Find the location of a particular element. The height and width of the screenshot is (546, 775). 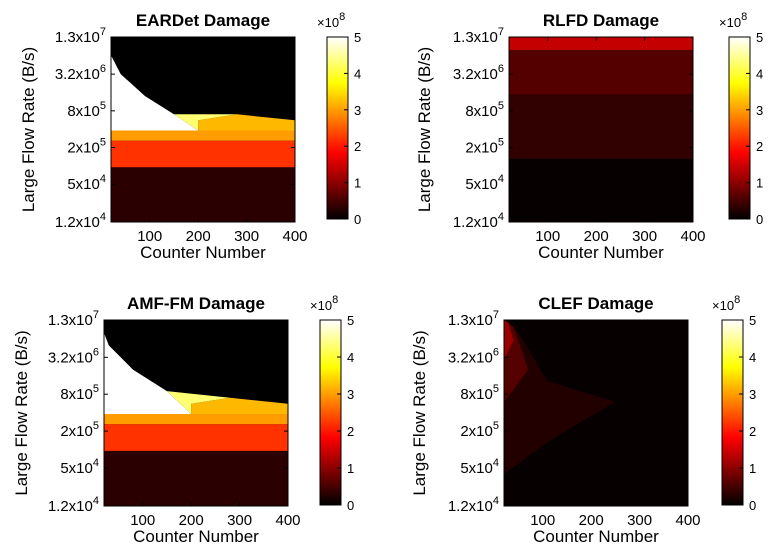

chart-title: AMF-FM Damage is located at coordinates (196, 303).